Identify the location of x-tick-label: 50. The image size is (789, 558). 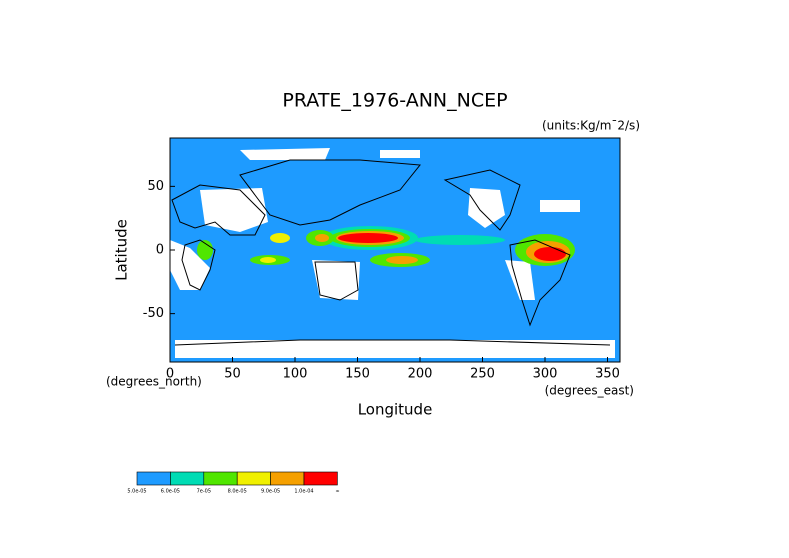
(232, 374).